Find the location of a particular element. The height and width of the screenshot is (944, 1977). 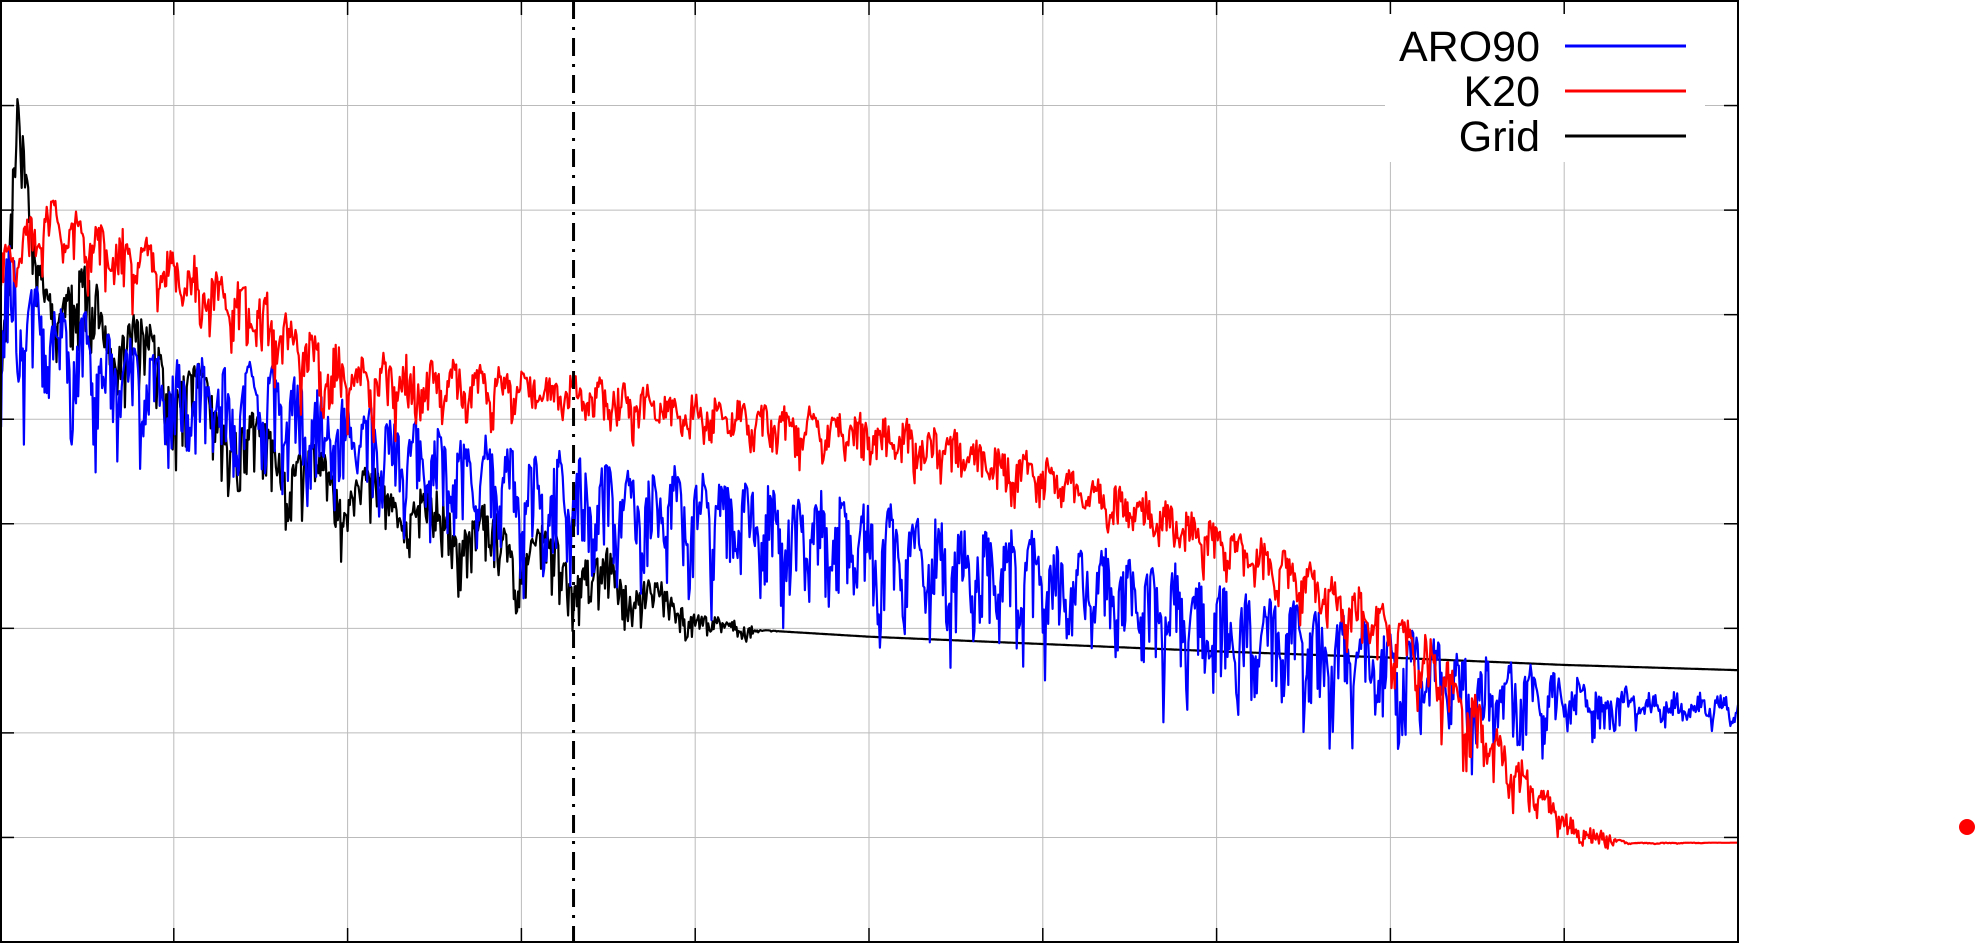

red-dot-marker is located at coordinates (1967, 827).